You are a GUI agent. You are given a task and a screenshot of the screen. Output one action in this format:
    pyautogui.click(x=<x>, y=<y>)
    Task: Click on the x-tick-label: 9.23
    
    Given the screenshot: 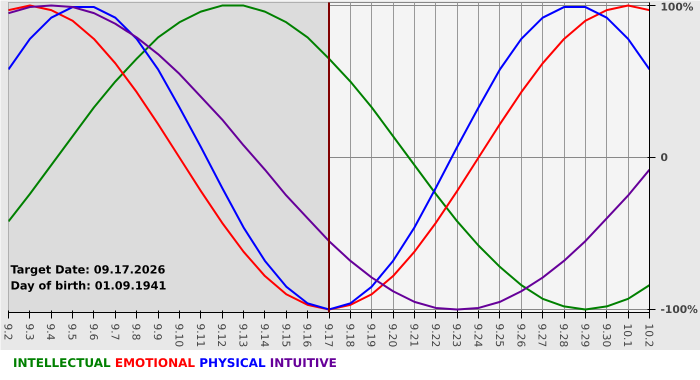 What is the action you would take?
    pyautogui.click(x=457, y=336)
    